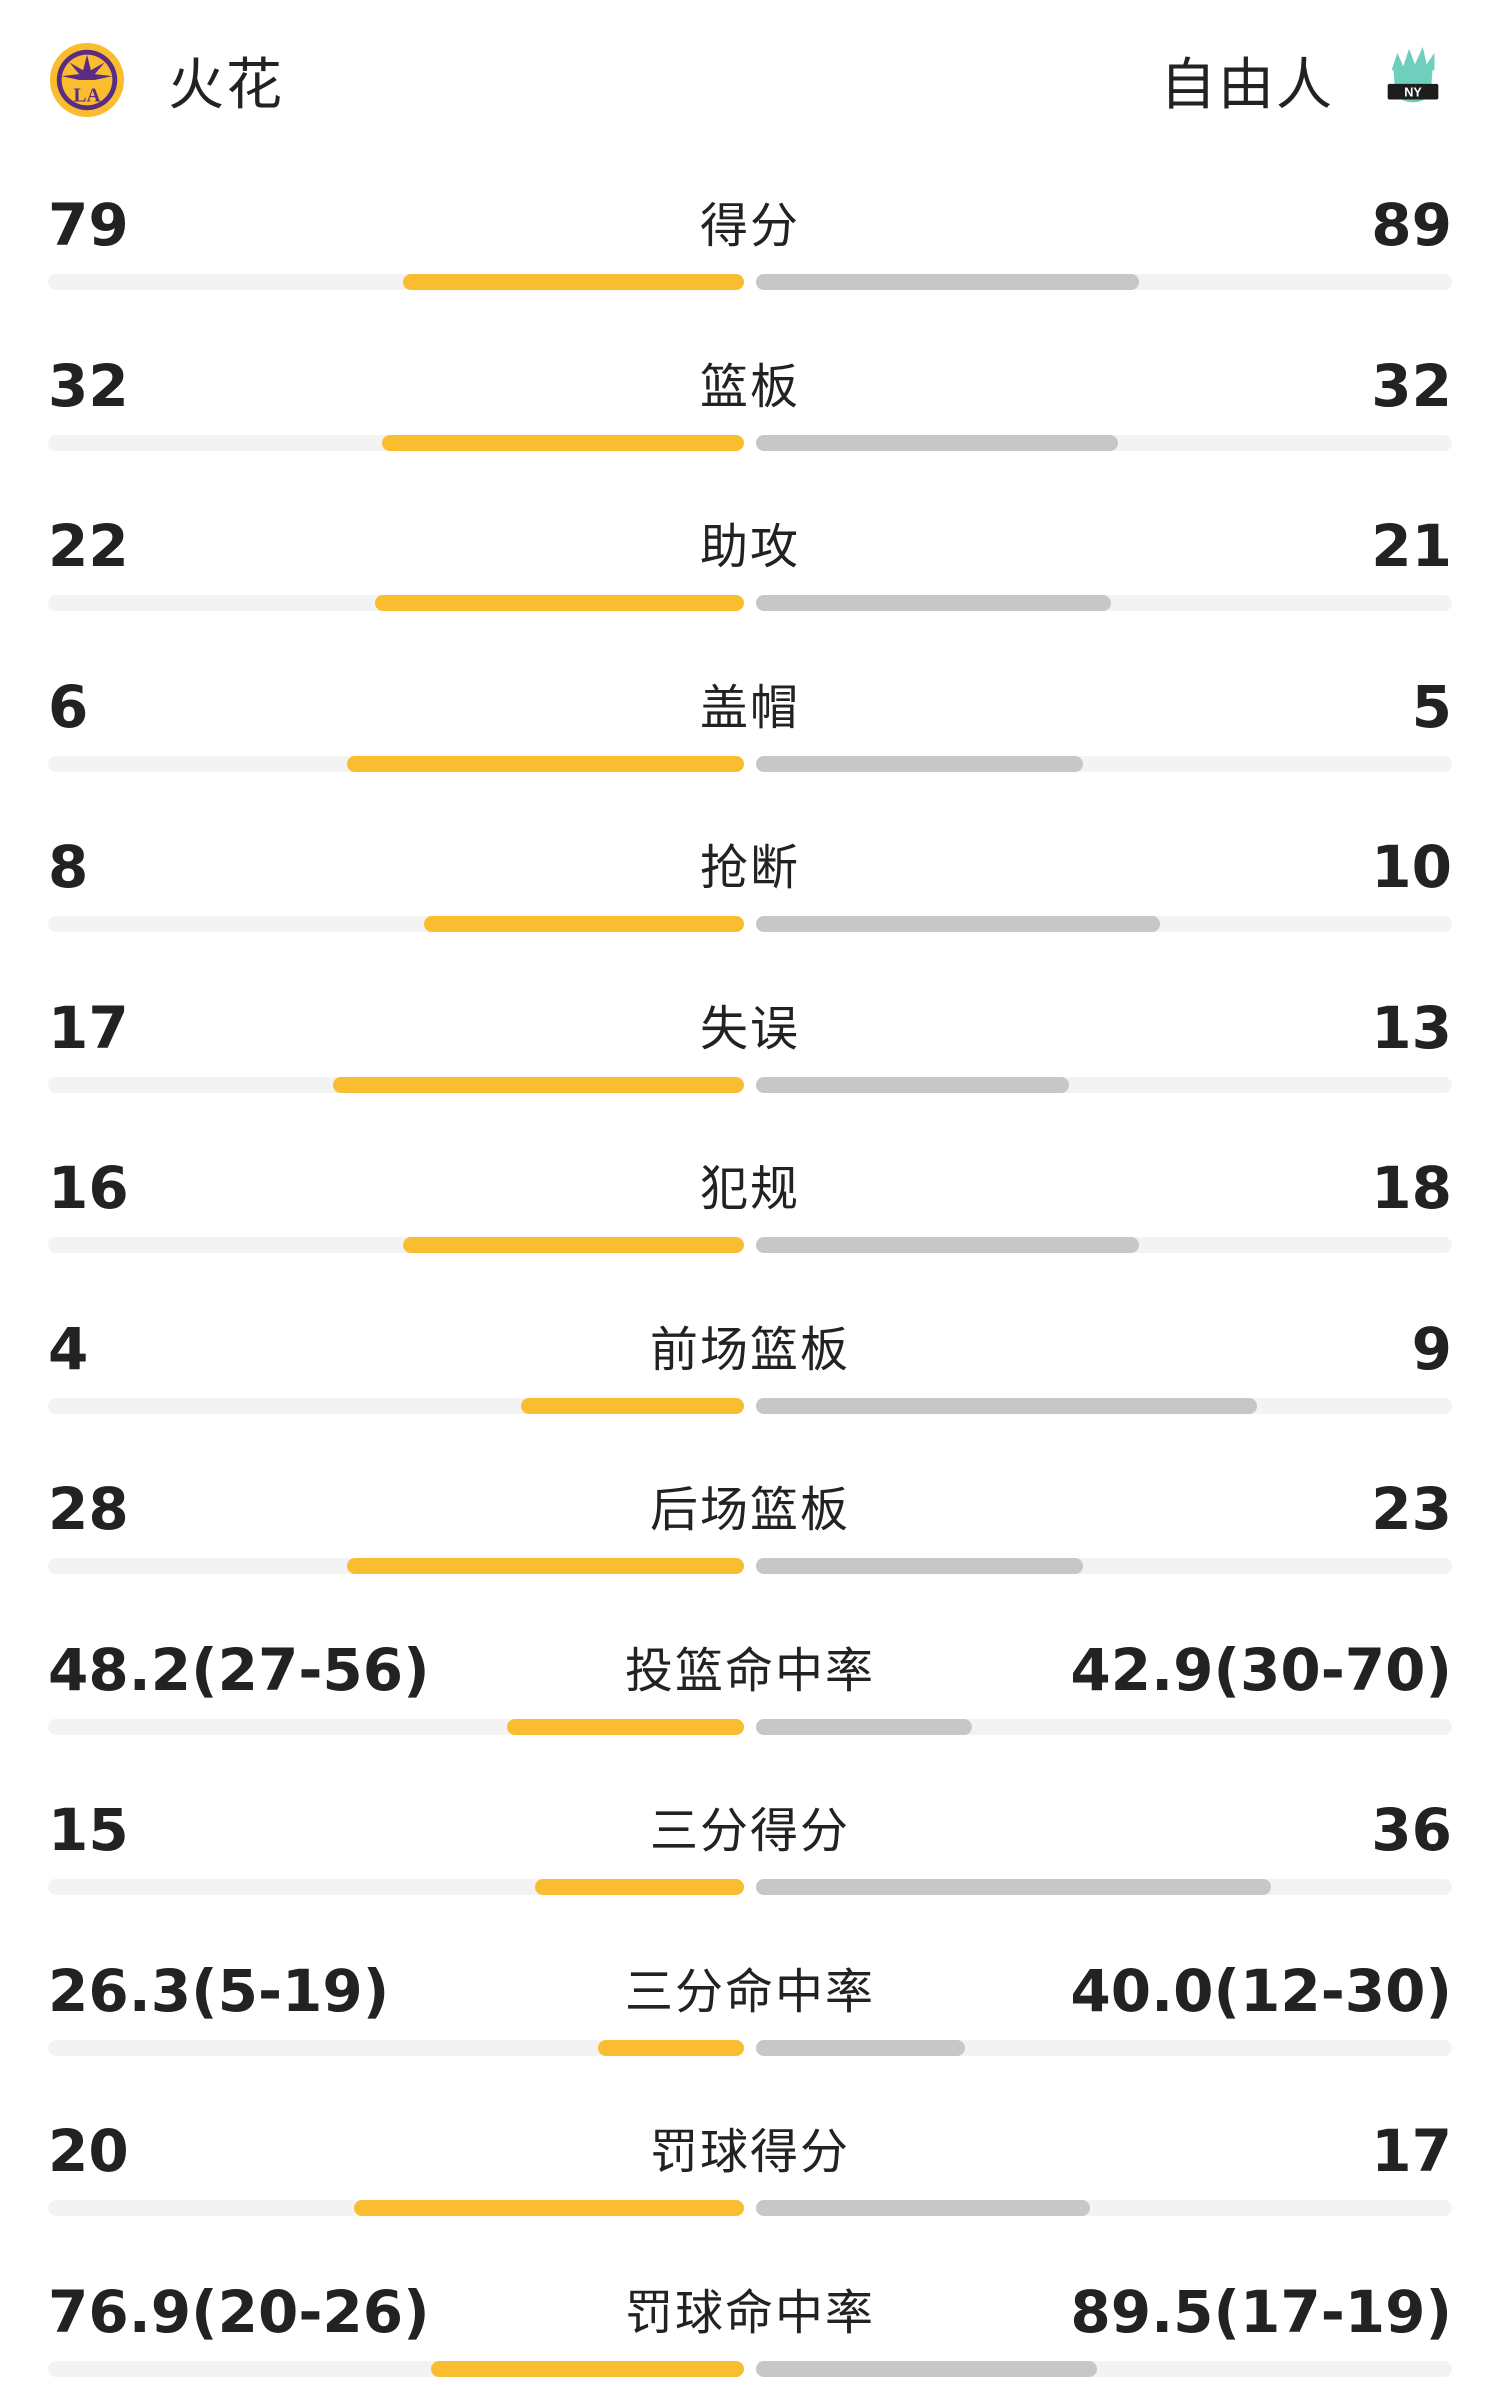  I want to click on away-team: 自由人 NY, so click(1306, 80).